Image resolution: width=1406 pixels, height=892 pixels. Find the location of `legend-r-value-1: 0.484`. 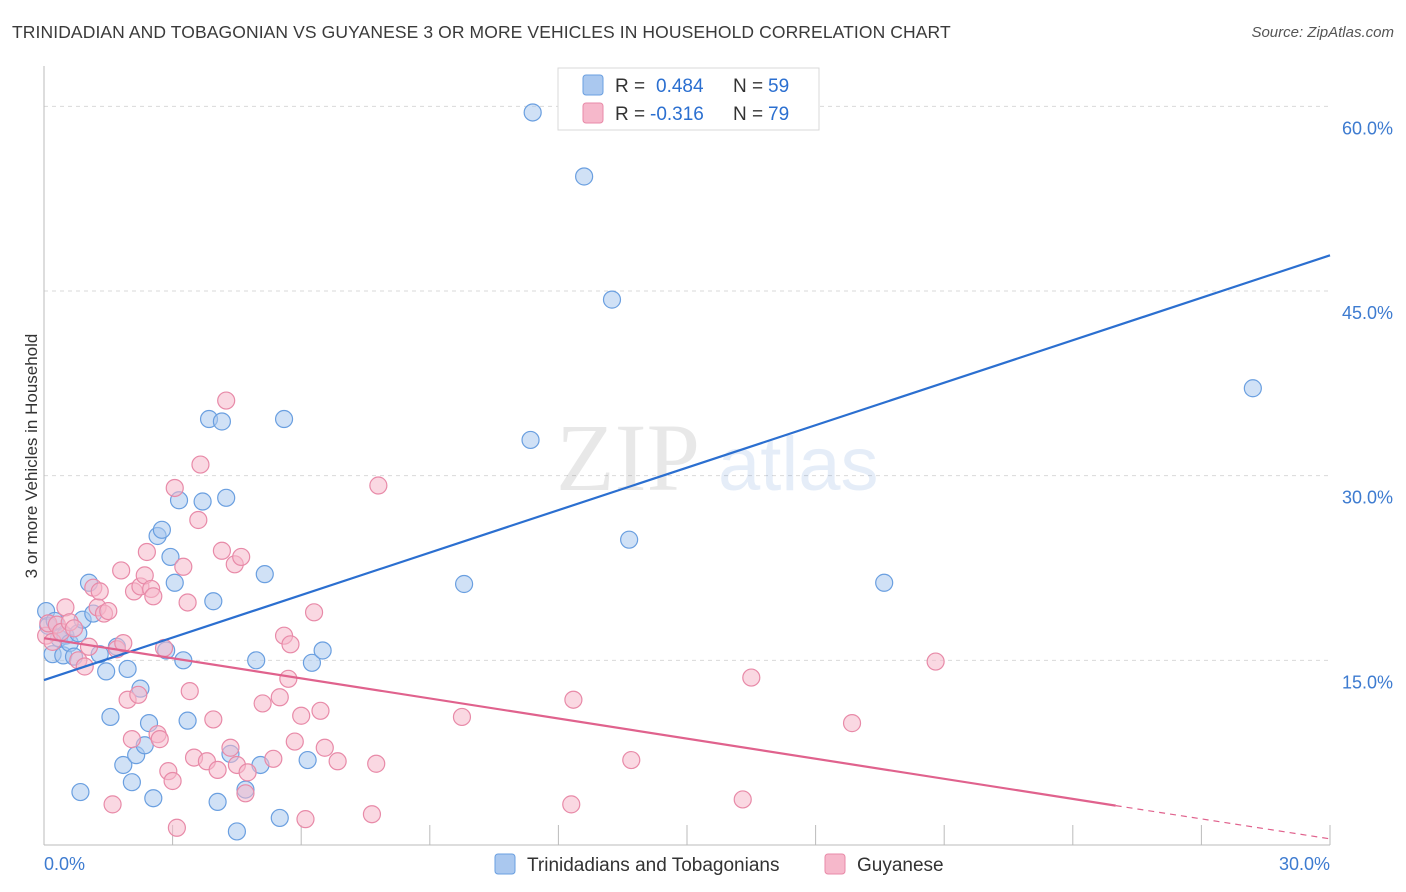

legend-r-value-1: 0.484 is located at coordinates (680, 86).